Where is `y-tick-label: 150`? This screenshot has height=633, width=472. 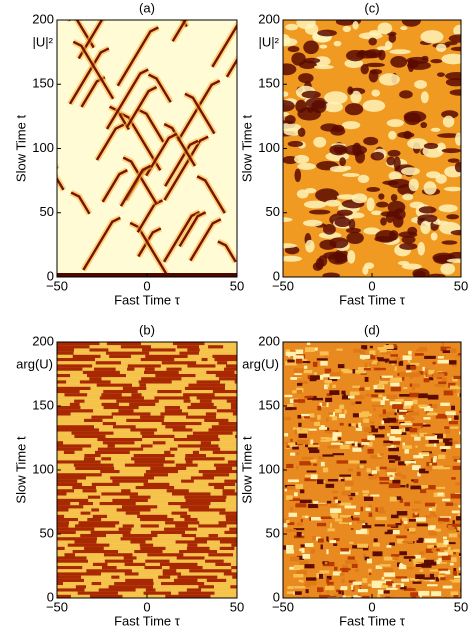
y-tick-label: 150 is located at coordinates (269, 83).